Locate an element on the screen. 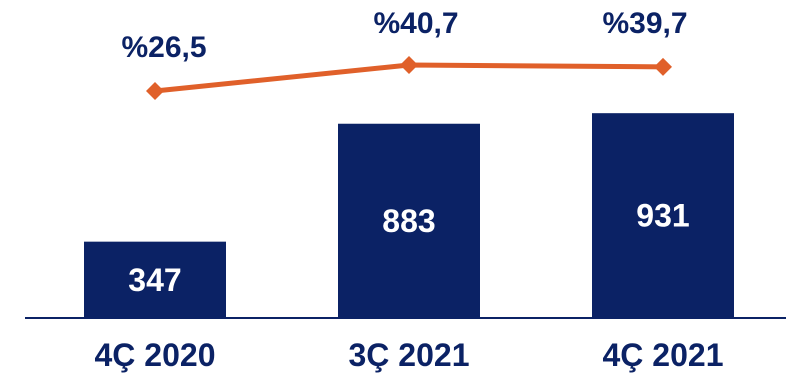 The image size is (786, 375). bar-value-label-3: 931 is located at coordinates (662, 216).